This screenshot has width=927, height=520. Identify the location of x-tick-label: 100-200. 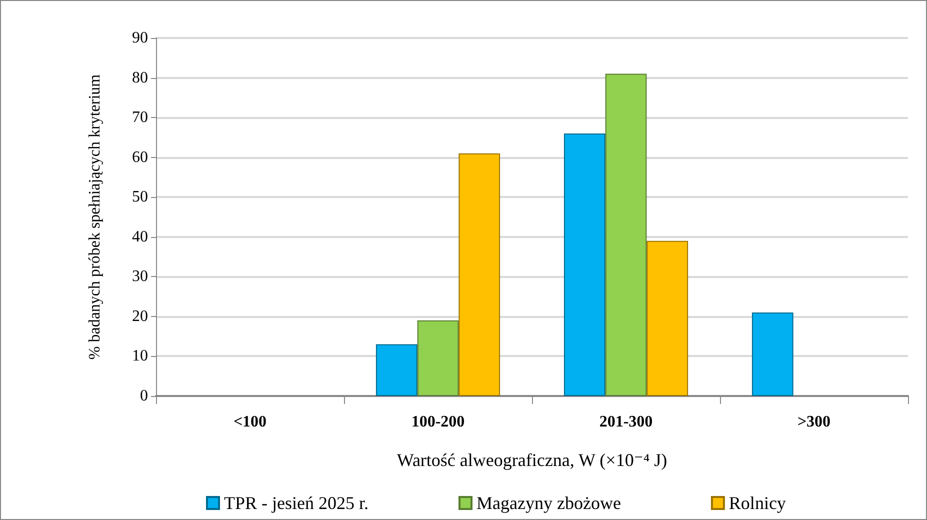
(438, 422).